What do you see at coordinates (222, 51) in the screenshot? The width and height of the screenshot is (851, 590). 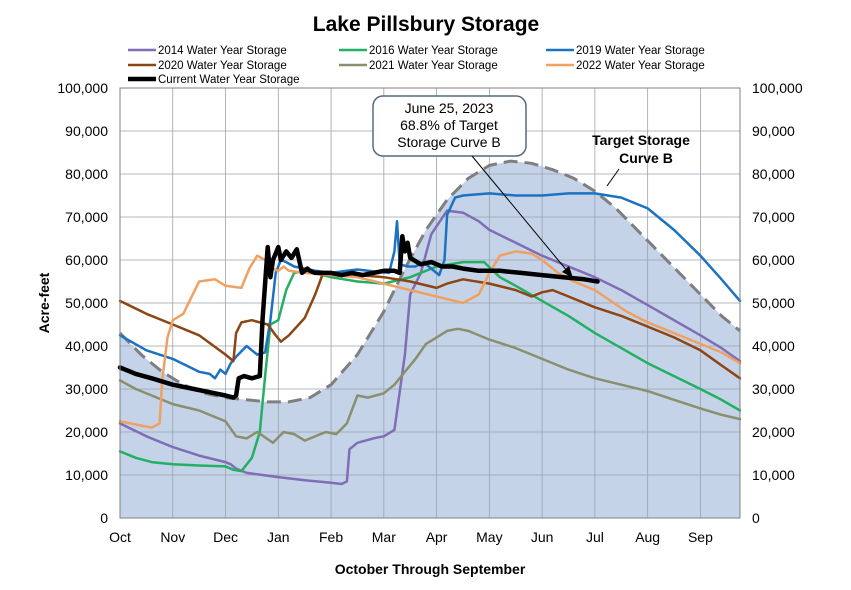 I see `legend-label: 2014 Water Year Storage` at bounding box center [222, 51].